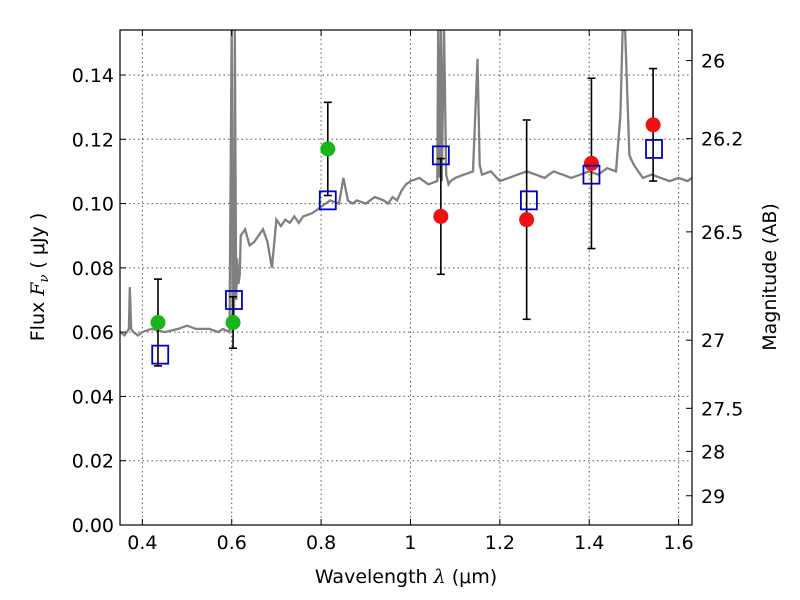 The width and height of the screenshot is (800, 600). Describe the element at coordinates (722, 409) in the screenshot. I see `y2-tick-label: 27.5` at that location.